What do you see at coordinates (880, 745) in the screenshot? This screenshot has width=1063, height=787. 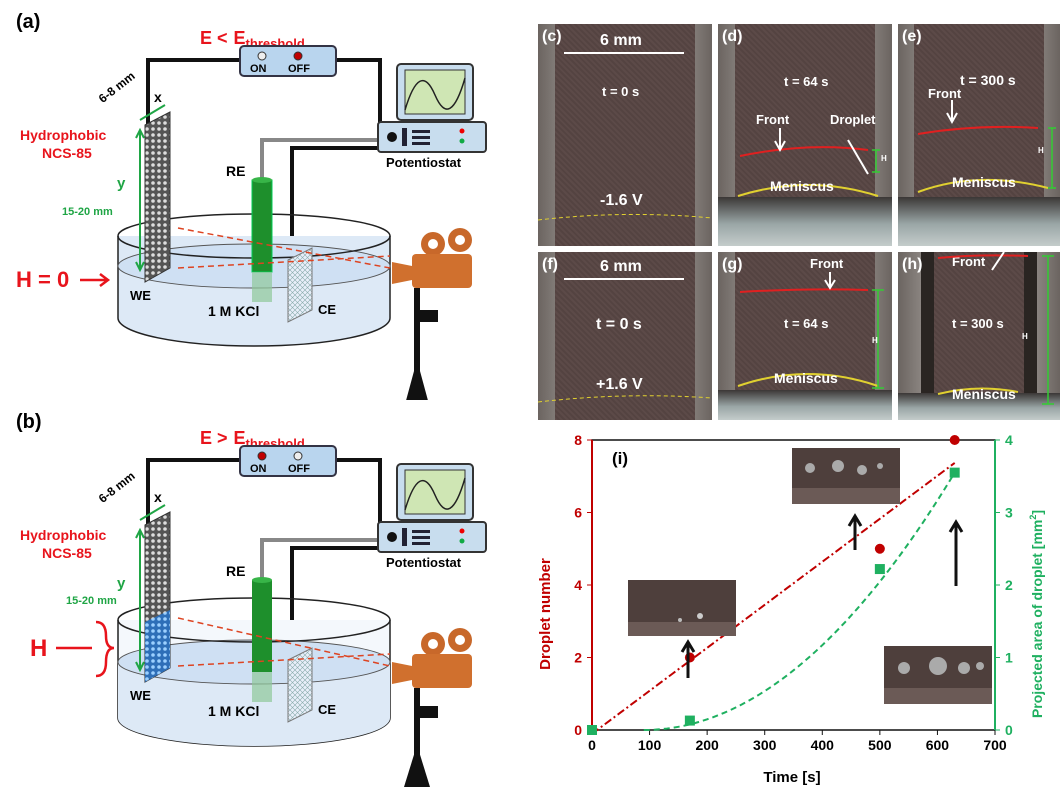 I see `x-tick-label: 500` at bounding box center [880, 745].